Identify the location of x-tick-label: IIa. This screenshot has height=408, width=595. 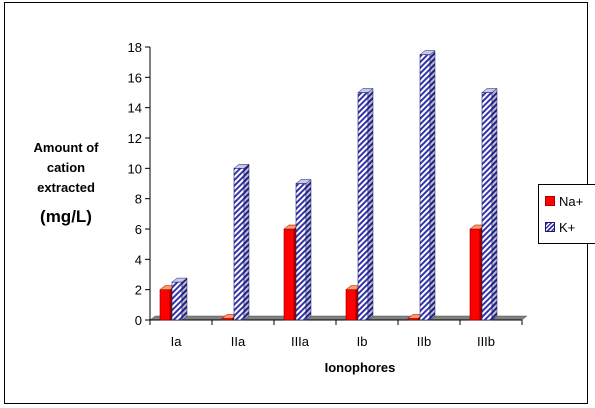
(238, 341).